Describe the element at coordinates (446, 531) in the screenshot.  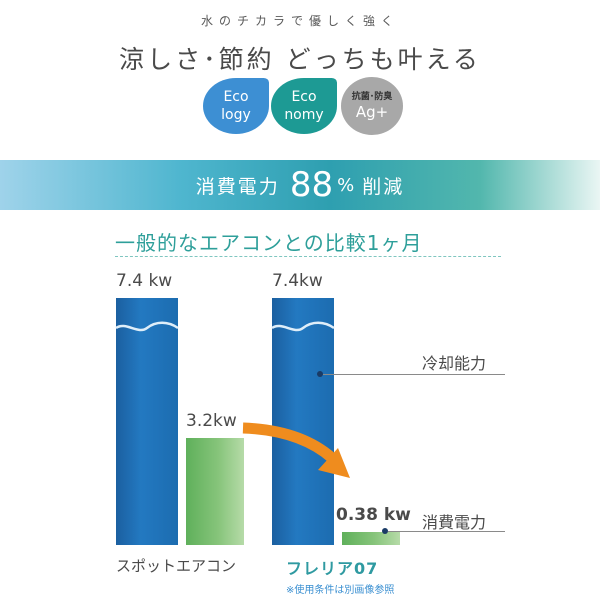
I see `power-callout-line` at that location.